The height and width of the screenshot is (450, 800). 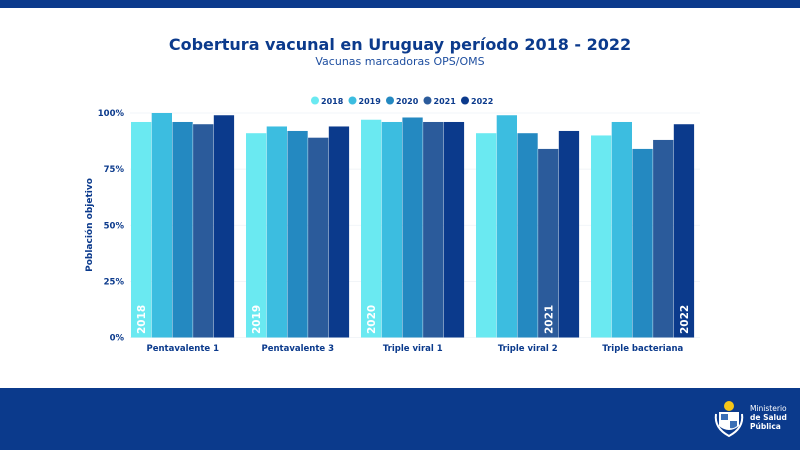 What do you see at coordinates (482, 101) in the screenshot?
I see `legend-label: 2022` at bounding box center [482, 101].